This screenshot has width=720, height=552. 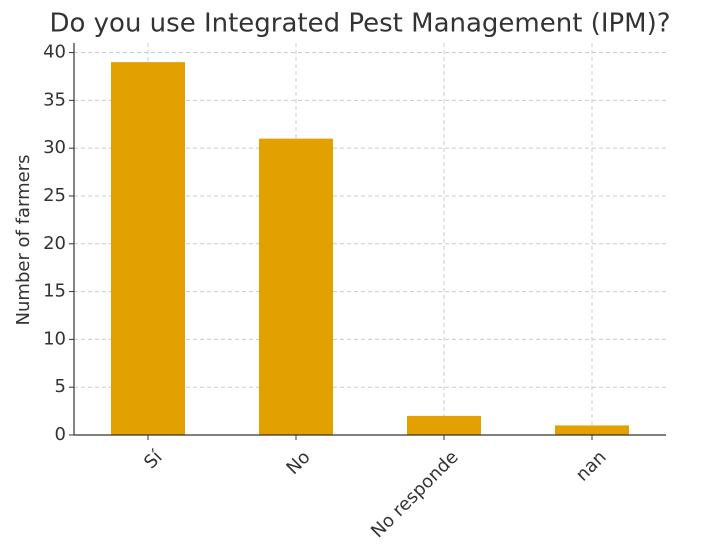 What do you see at coordinates (60, 386) in the screenshot?
I see `y-tick-label: 5` at bounding box center [60, 386].